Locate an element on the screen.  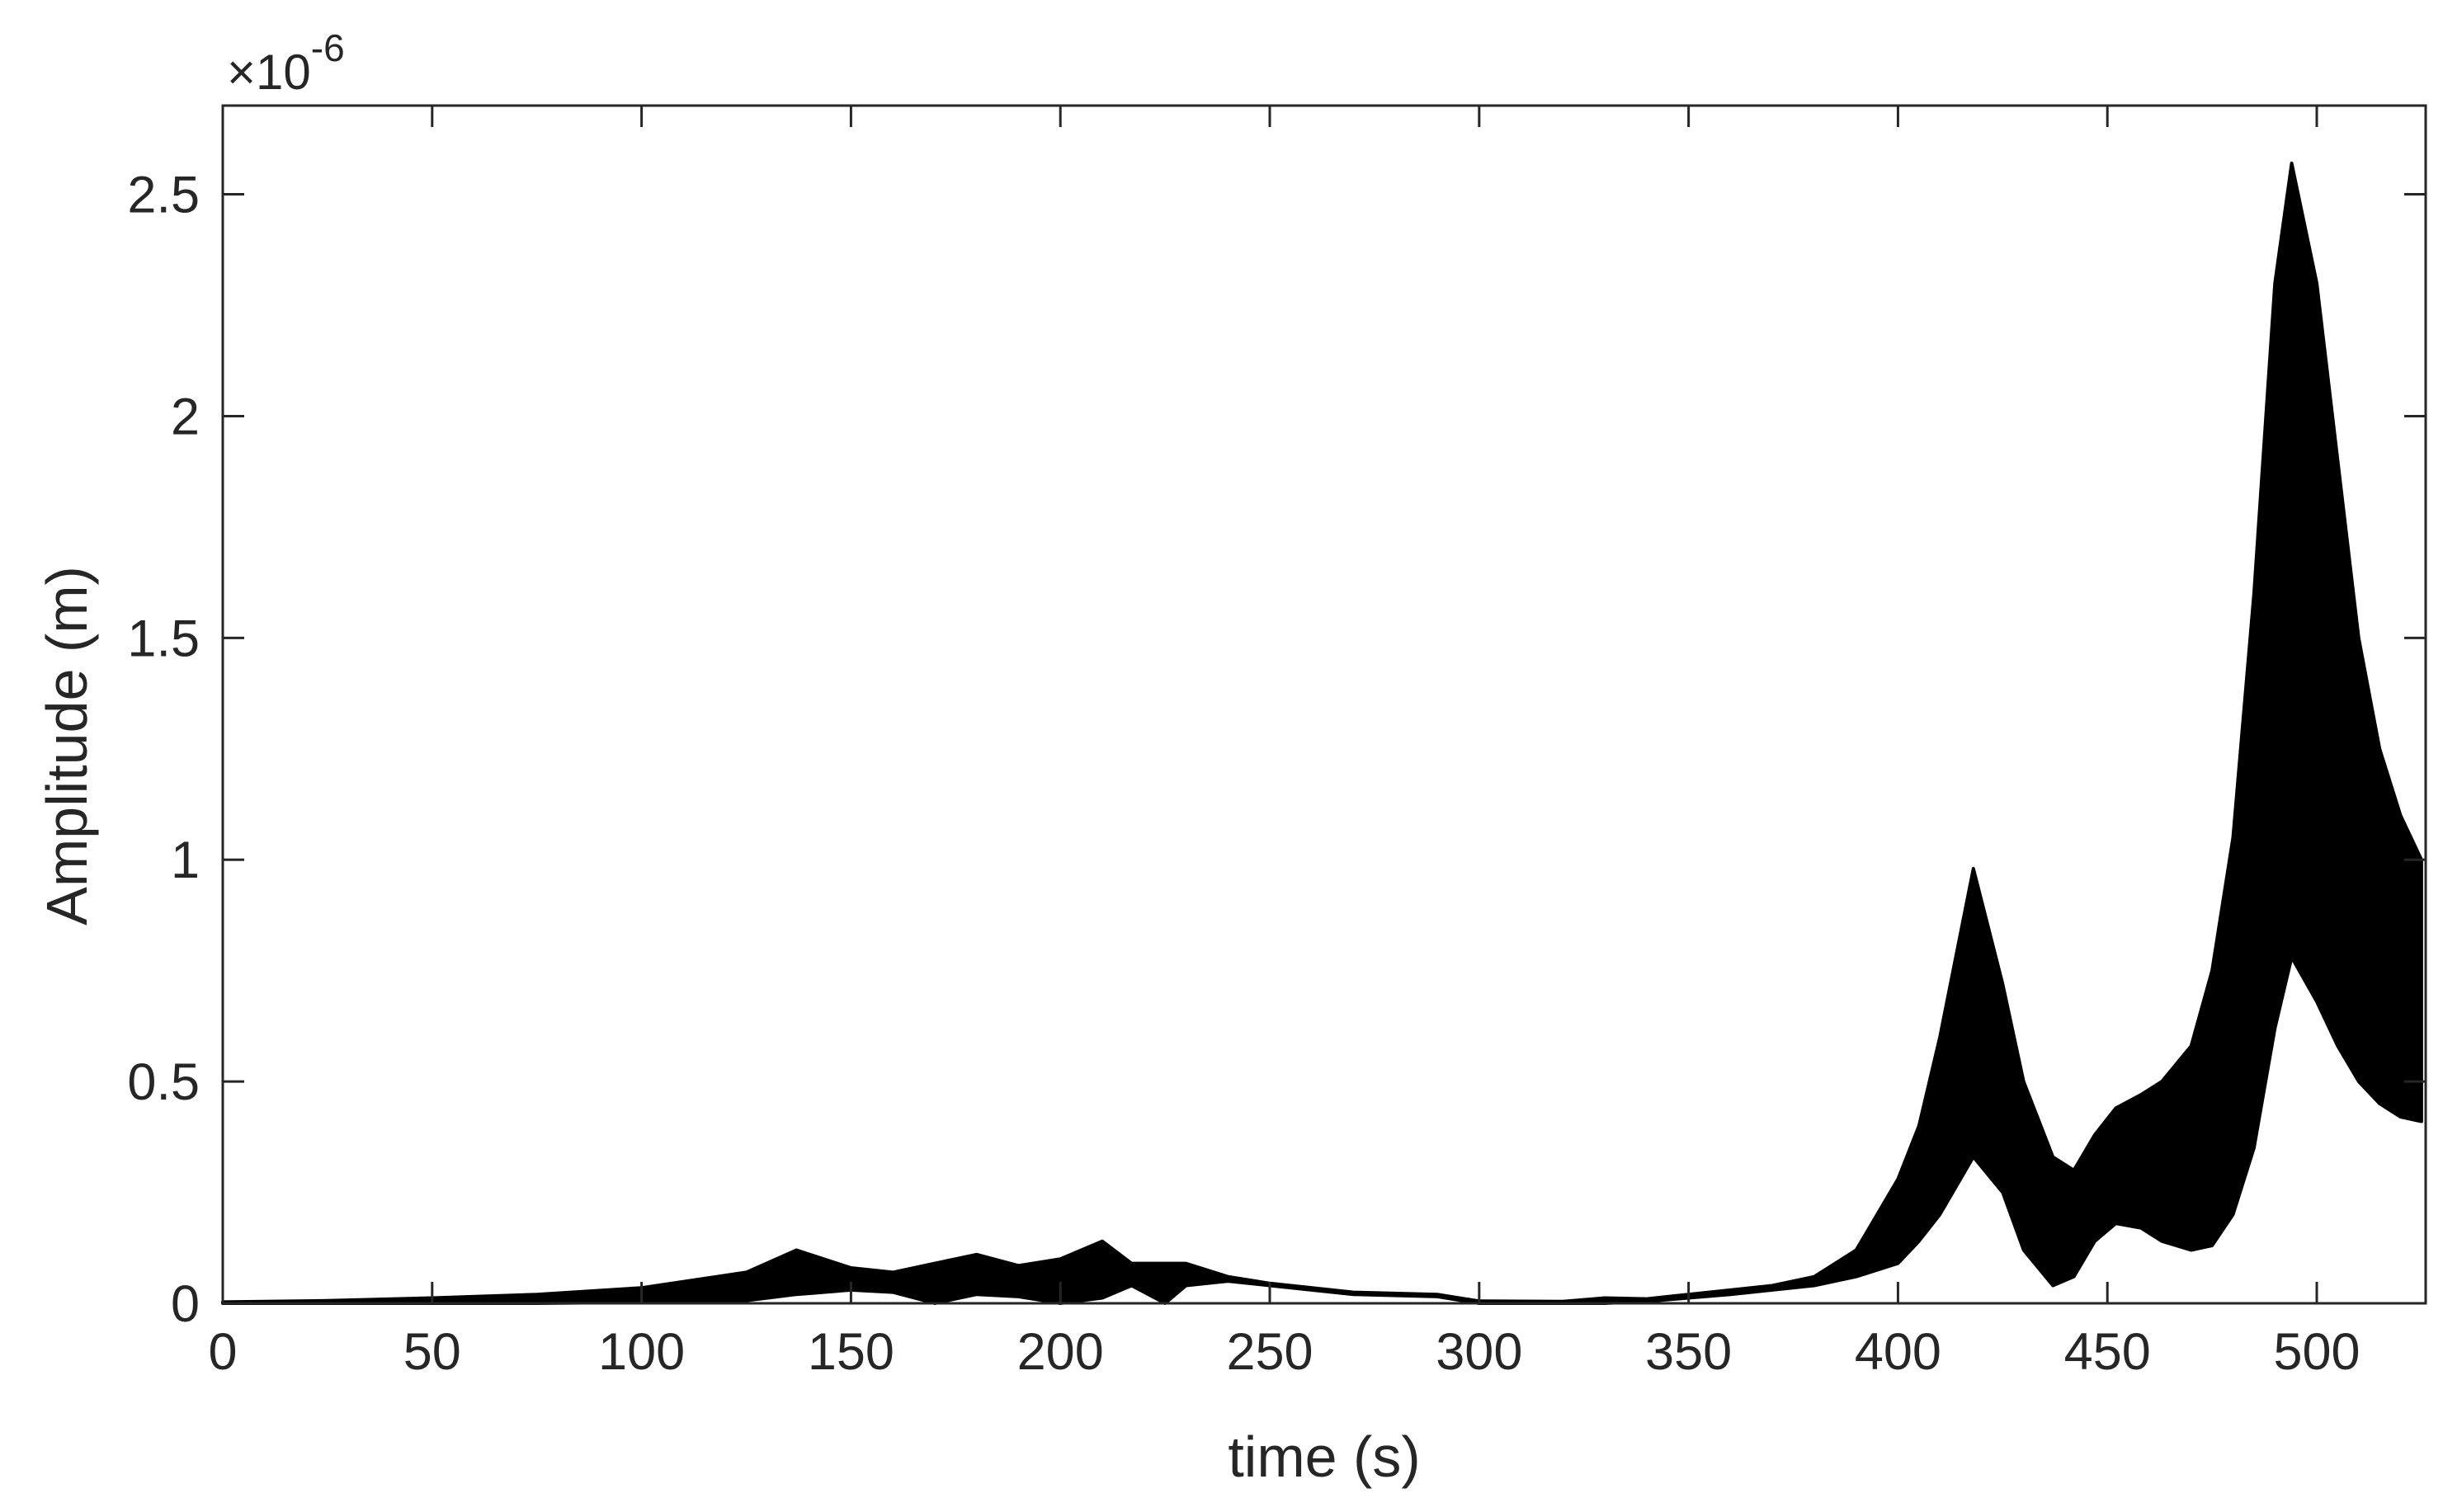
x-tick-label: 150 is located at coordinates (851, 1352).